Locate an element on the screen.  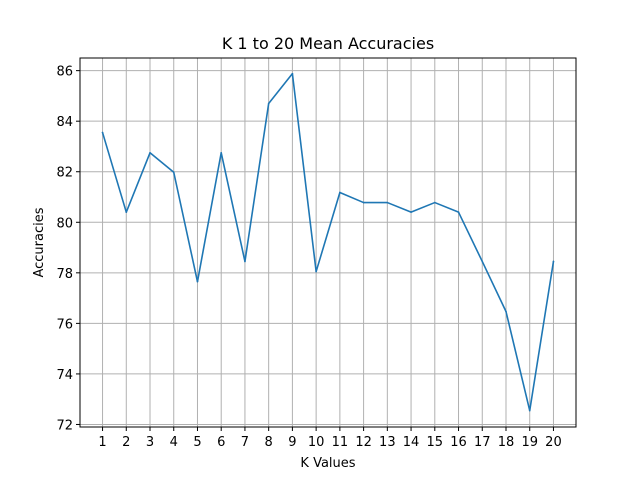
y-tick-label: 78 is located at coordinates (64, 274).